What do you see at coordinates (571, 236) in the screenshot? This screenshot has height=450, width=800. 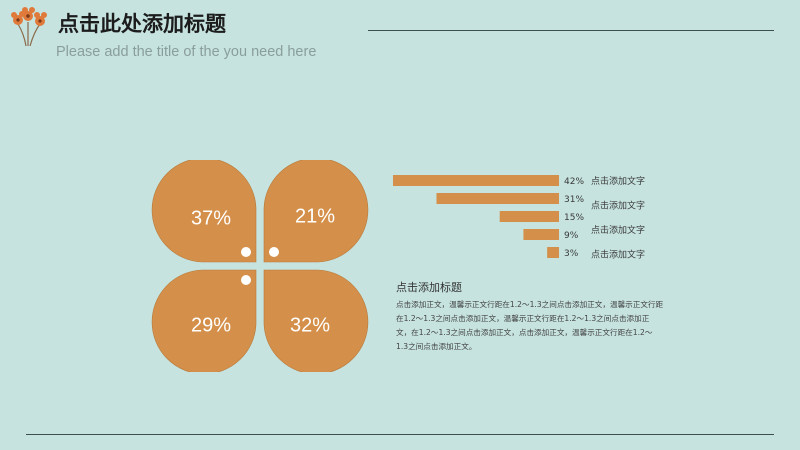 I see `bar-value-label-4: 9%` at bounding box center [571, 236].